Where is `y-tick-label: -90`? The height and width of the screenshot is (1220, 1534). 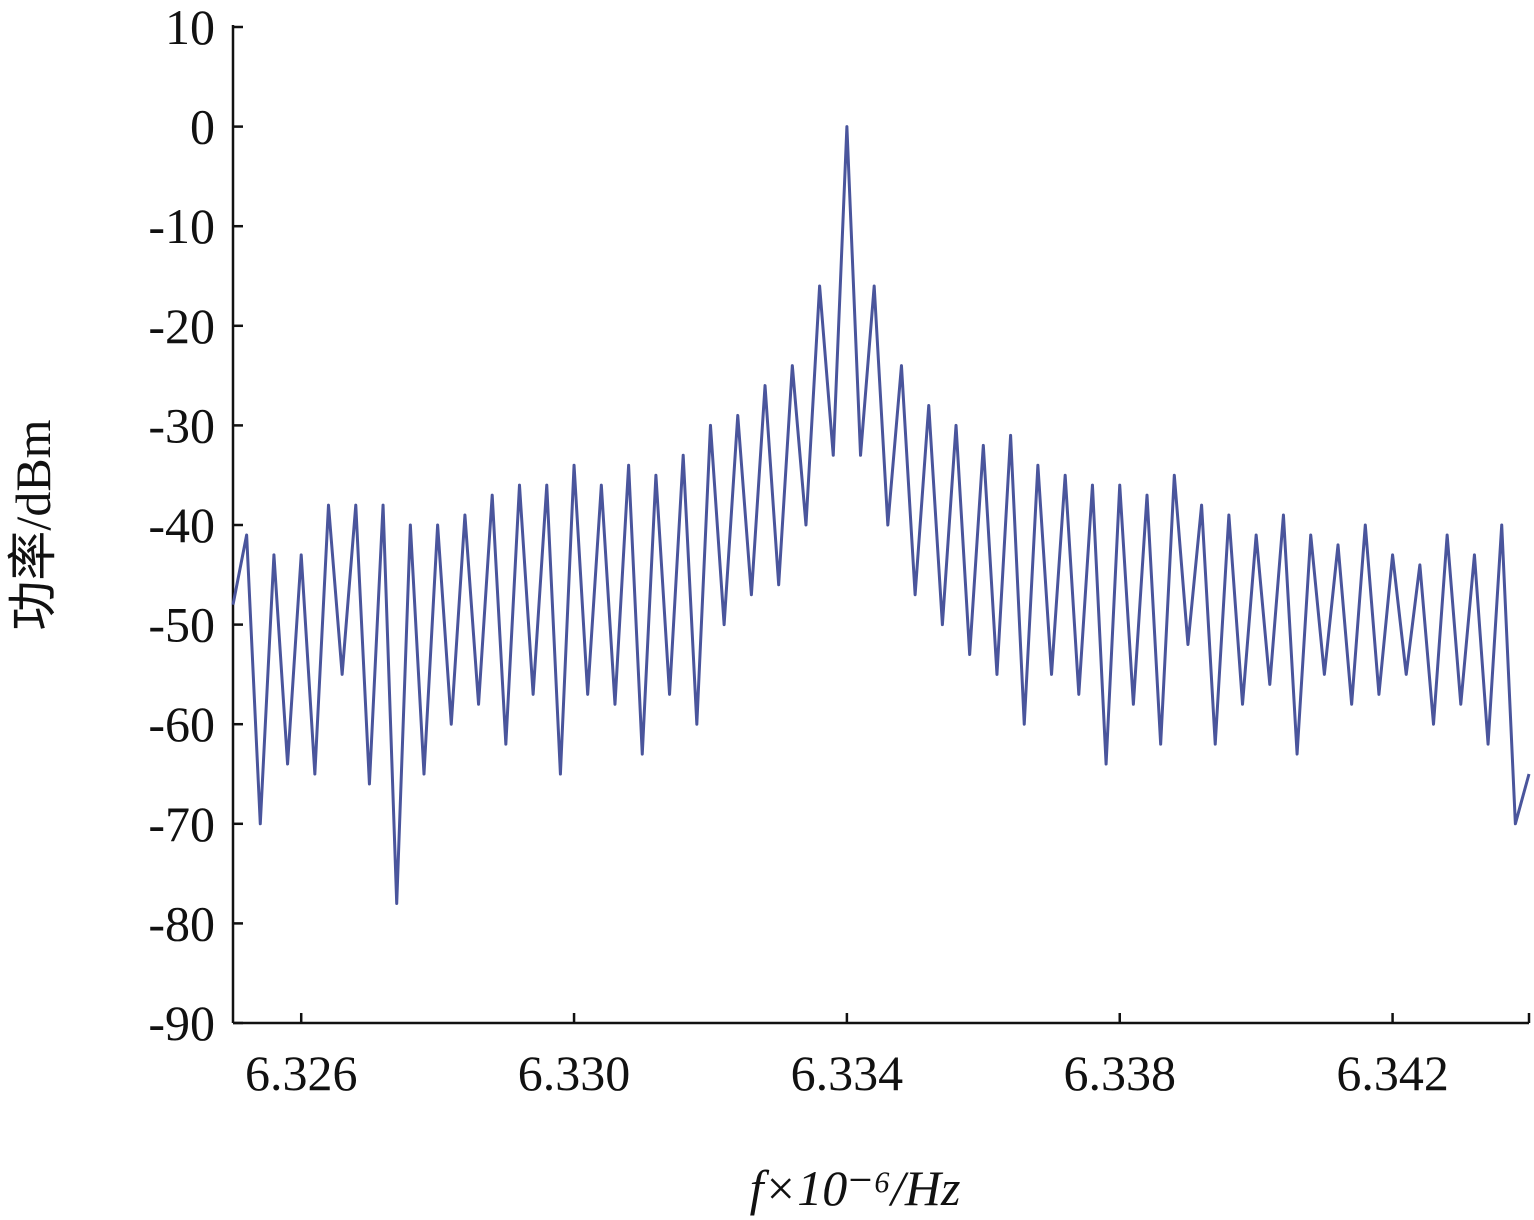 y-tick-label: -90 is located at coordinates (181, 1023).